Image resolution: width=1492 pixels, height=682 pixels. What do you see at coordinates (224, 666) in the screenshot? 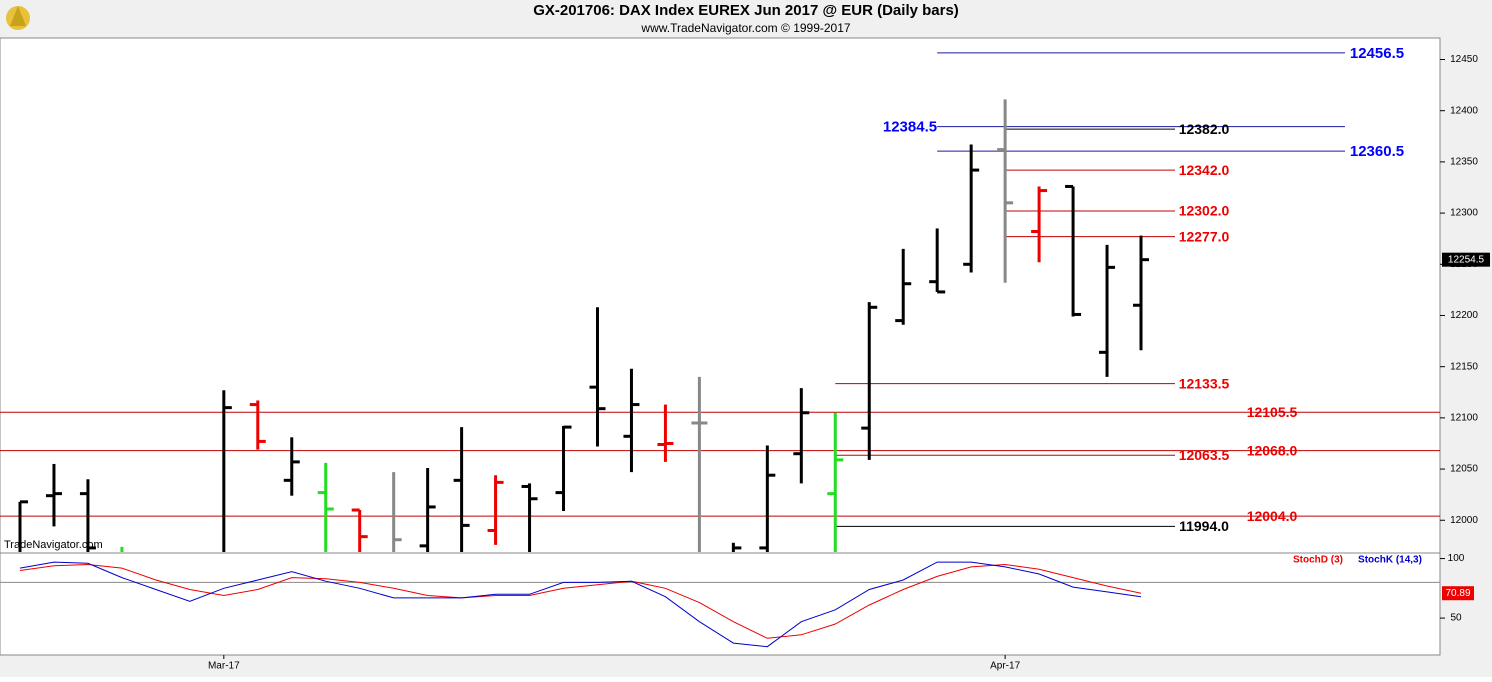
I see `x-tick-label: Mar-17` at bounding box center [224, 666].